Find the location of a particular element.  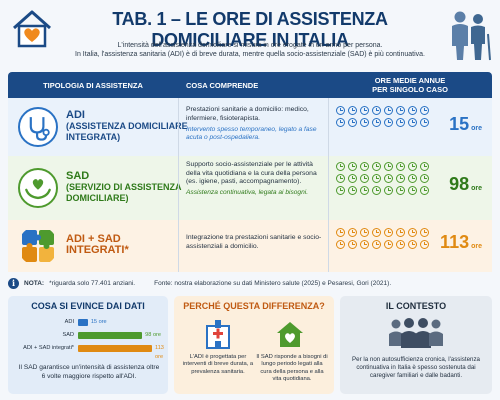

puzzle-icon is located at coordinates (38, 246).